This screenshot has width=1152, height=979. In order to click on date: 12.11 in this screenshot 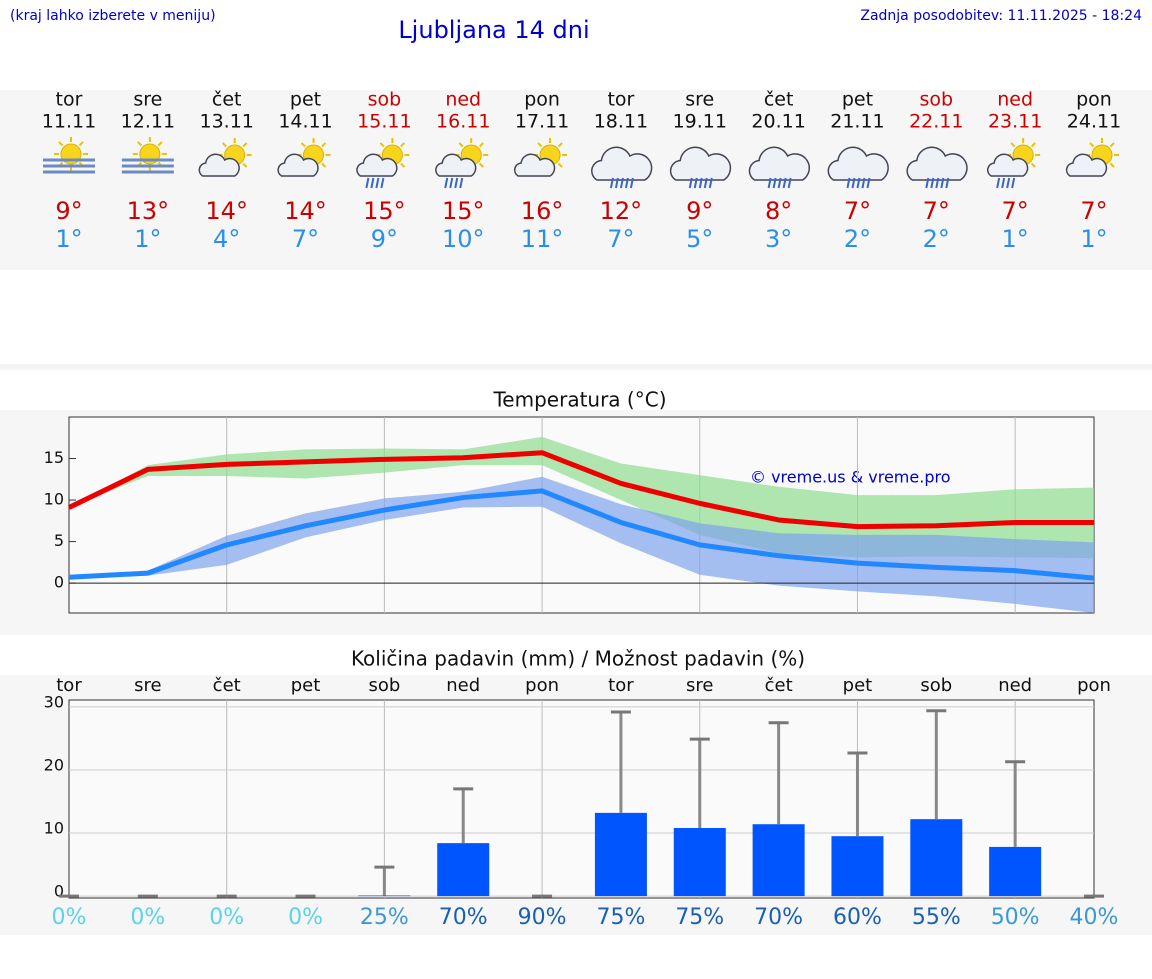, I will do `click(148, 122)`.